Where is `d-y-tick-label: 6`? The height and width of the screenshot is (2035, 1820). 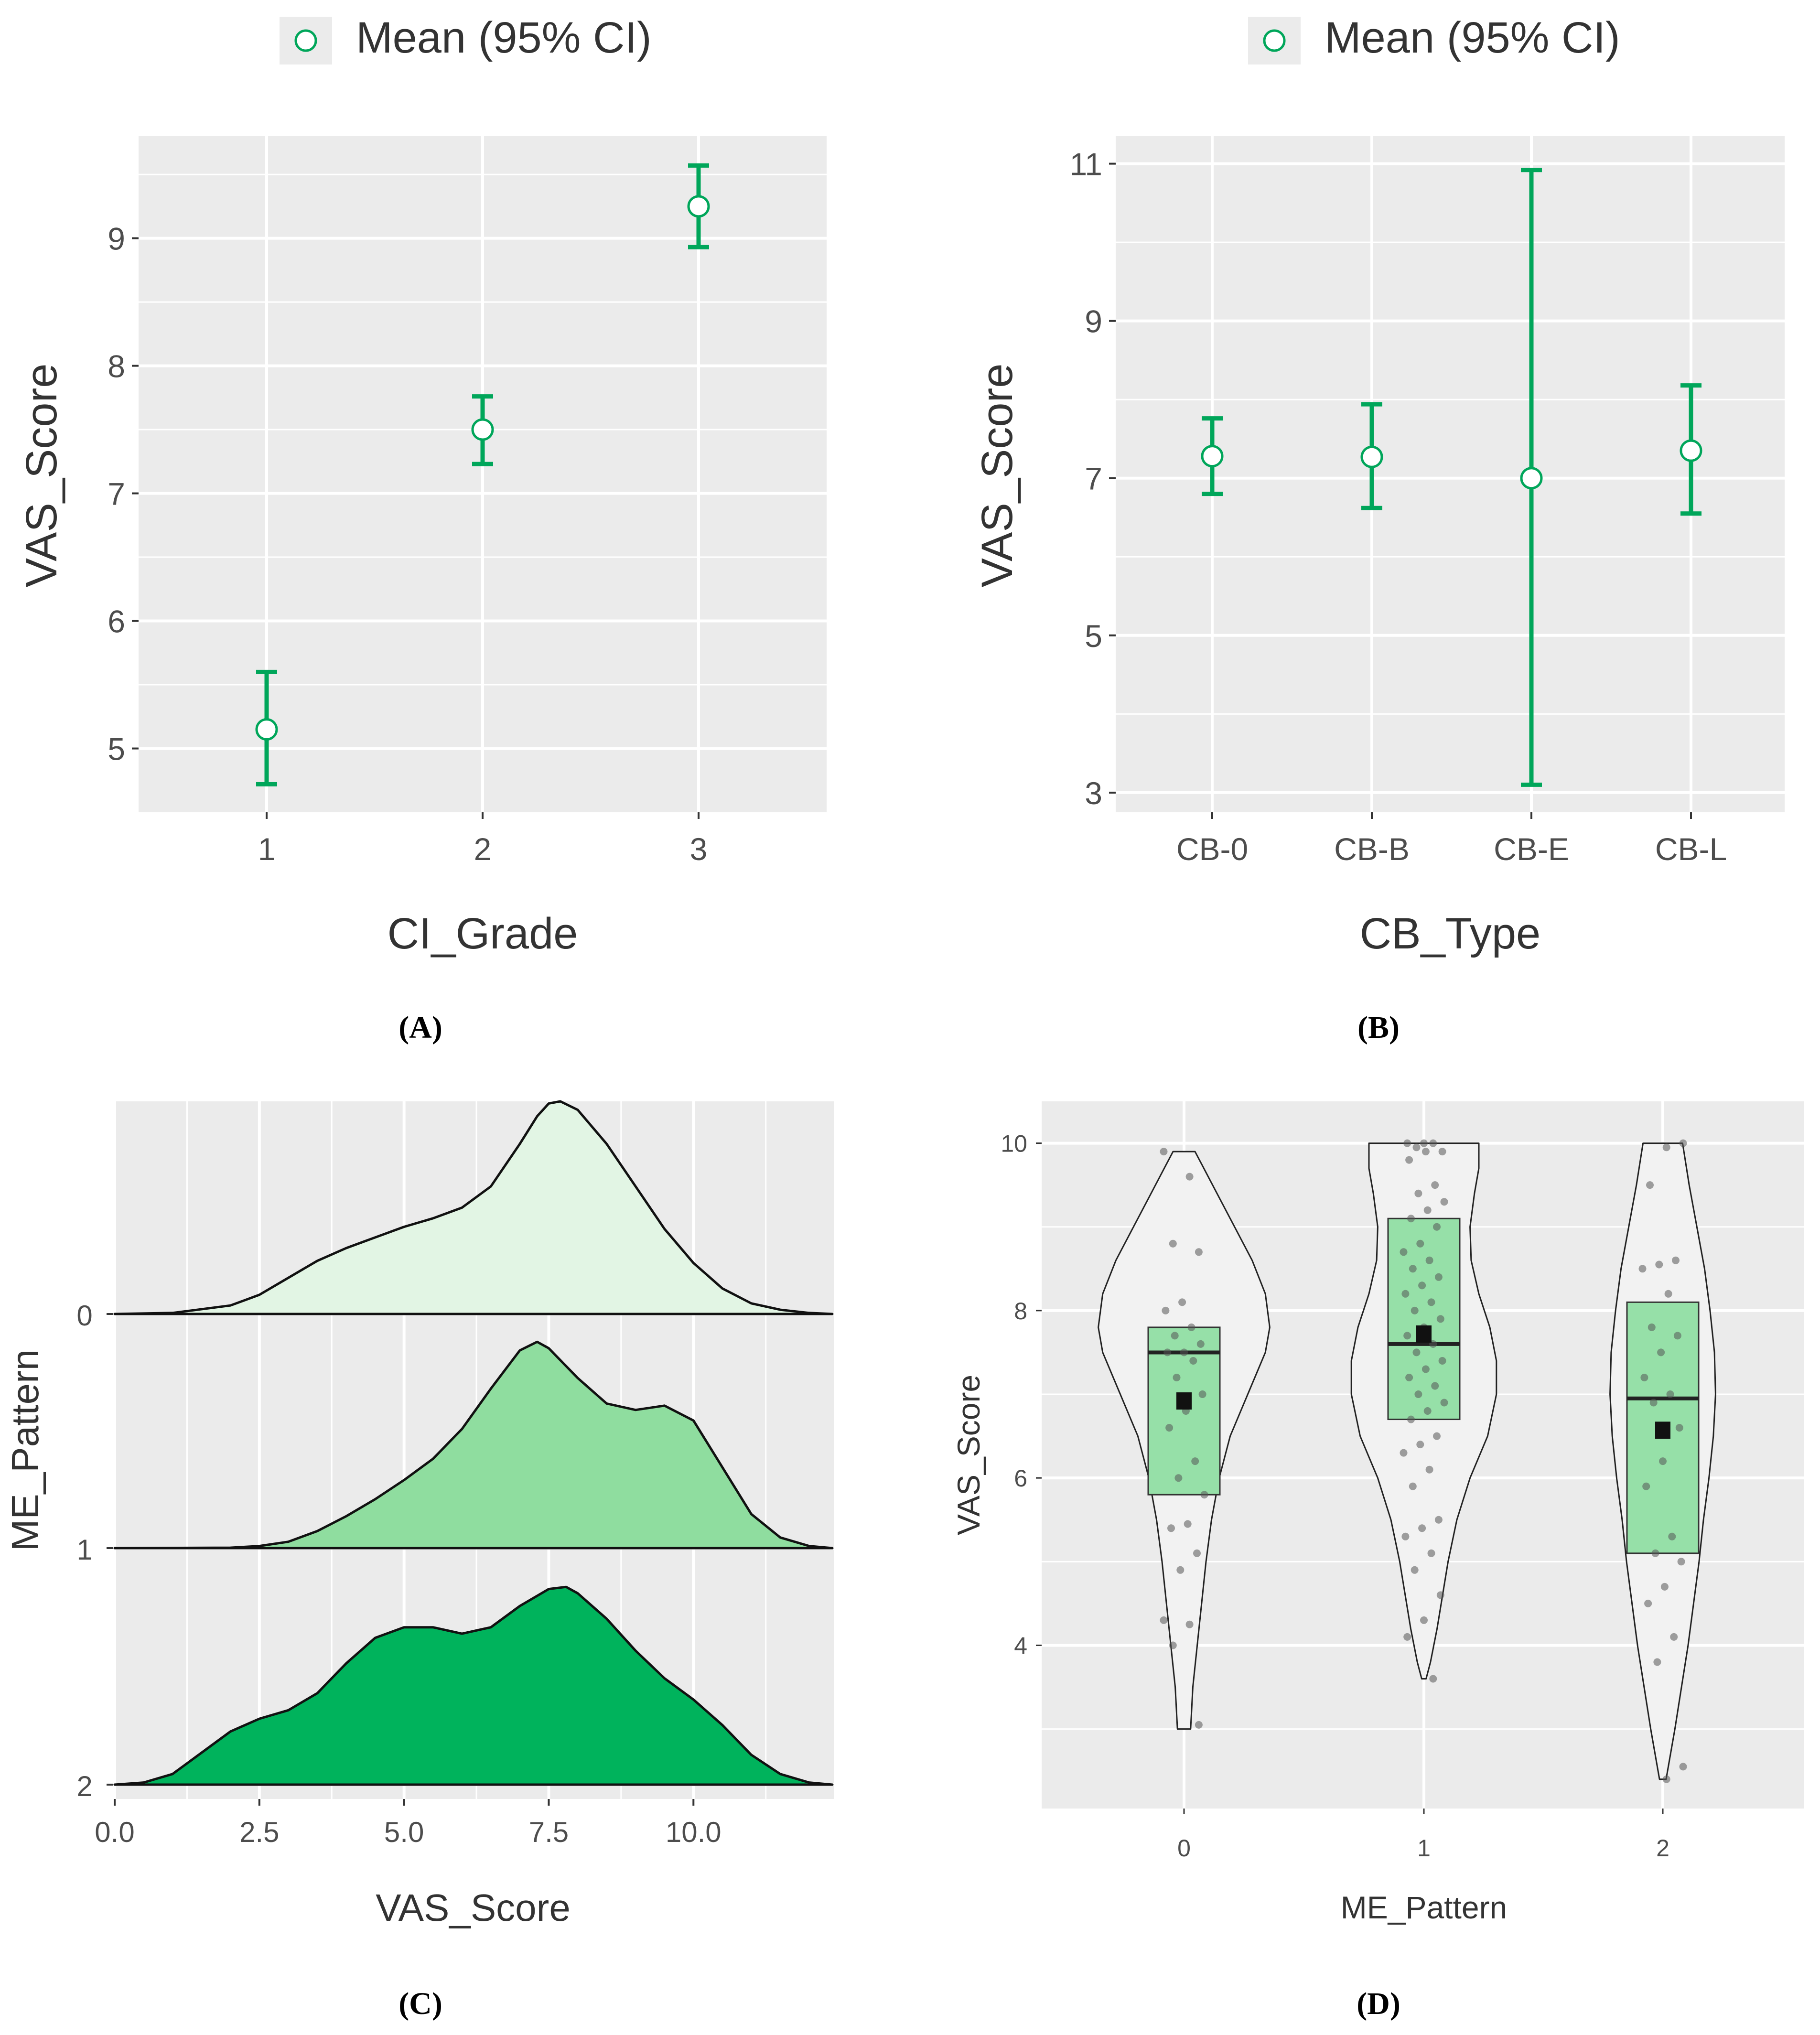
d-y-tick-label: 6 is located at coordinates (1021, 1478).